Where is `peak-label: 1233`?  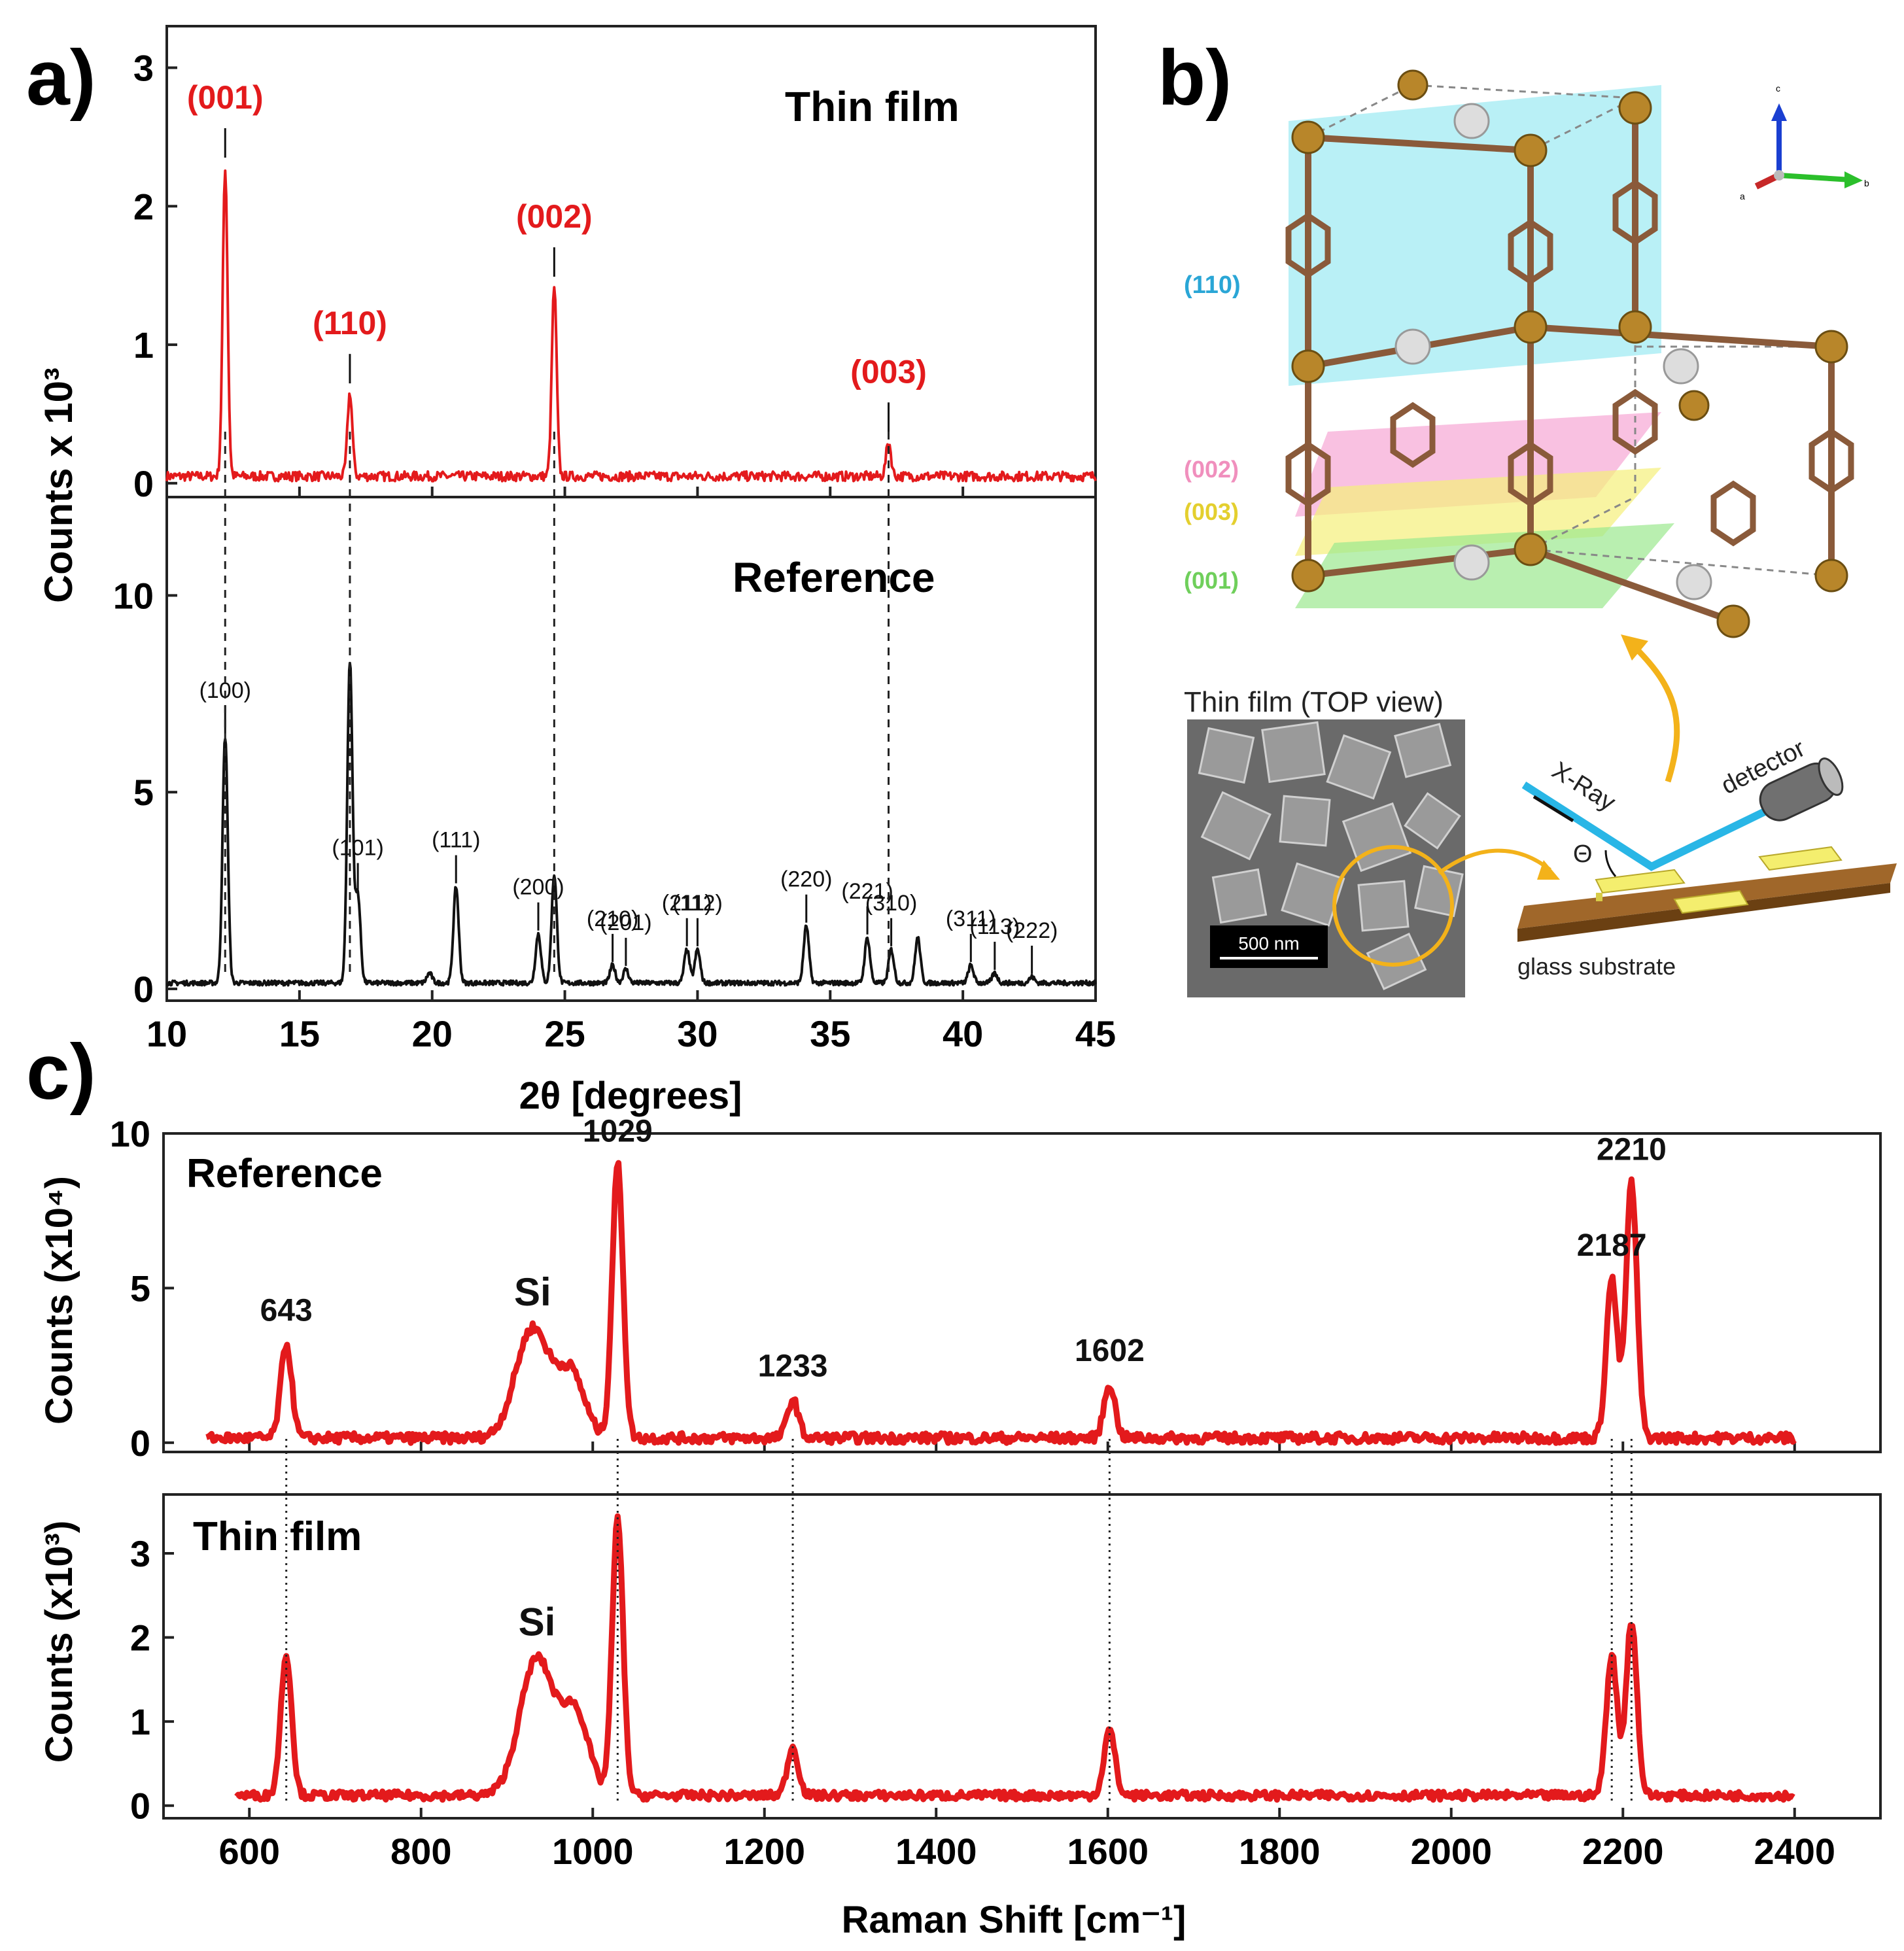
peak-label: 1233 is located at coordinates (793, 1367).